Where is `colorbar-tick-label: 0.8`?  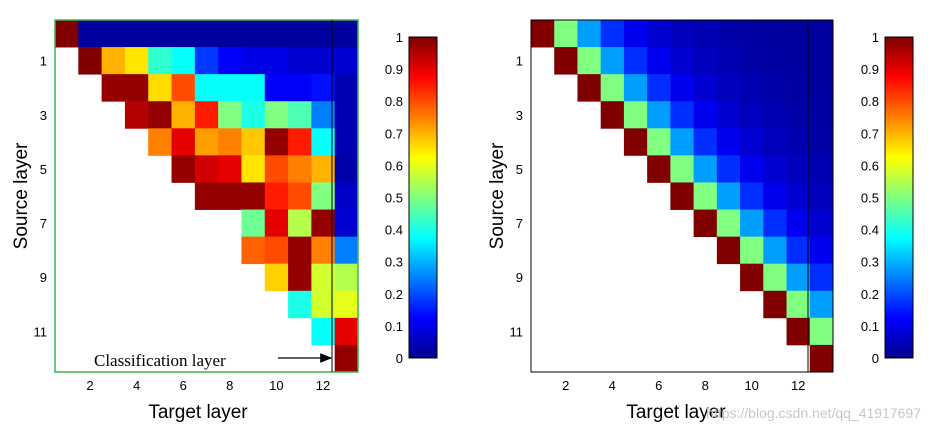
colorbar-tick-label: 0.8 is located at coordinates (870, 101).